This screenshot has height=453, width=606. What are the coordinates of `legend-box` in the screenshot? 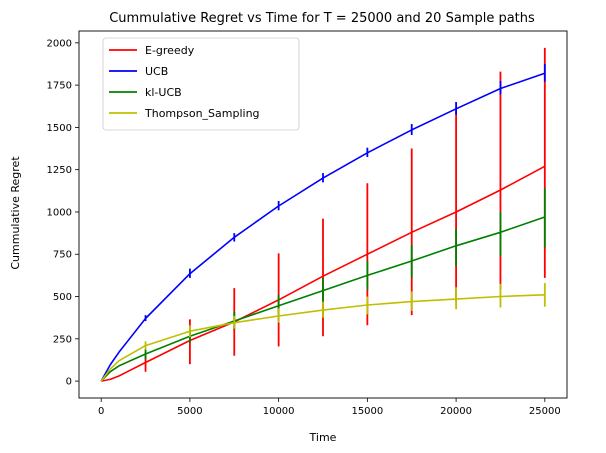 It's located at (201, 84).